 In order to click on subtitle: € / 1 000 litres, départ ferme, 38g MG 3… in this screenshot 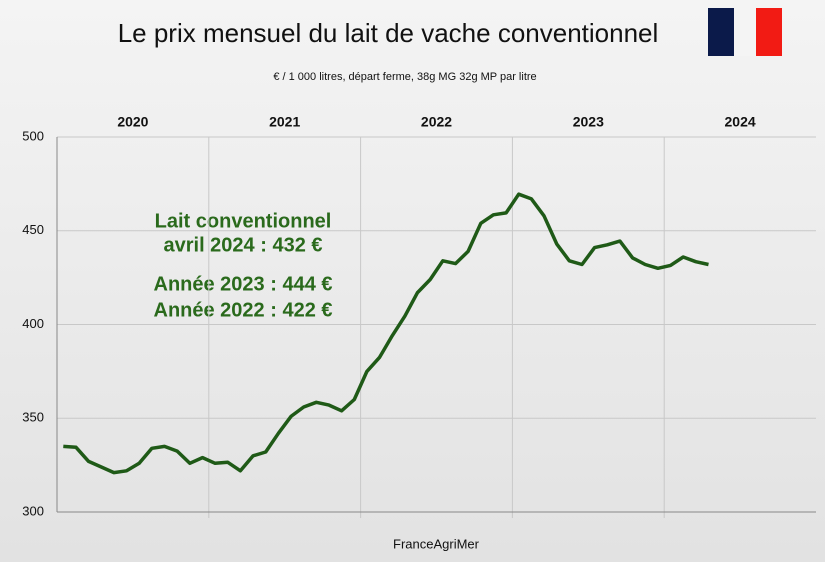, I will do `click(404, 77)`.